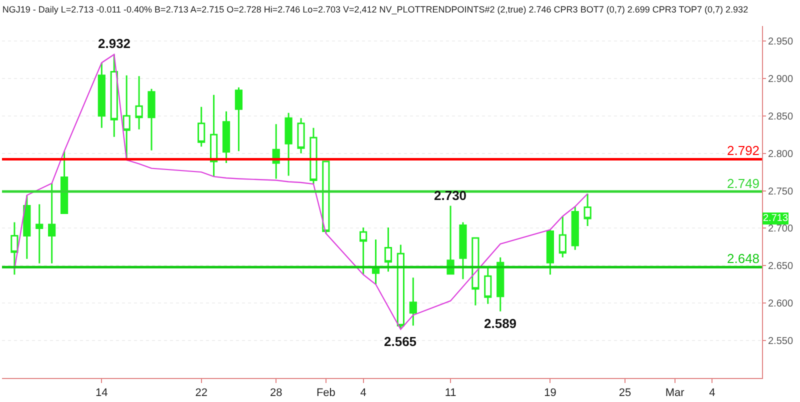  I want to click on x-tick-label: Feb, so click(326, 393).